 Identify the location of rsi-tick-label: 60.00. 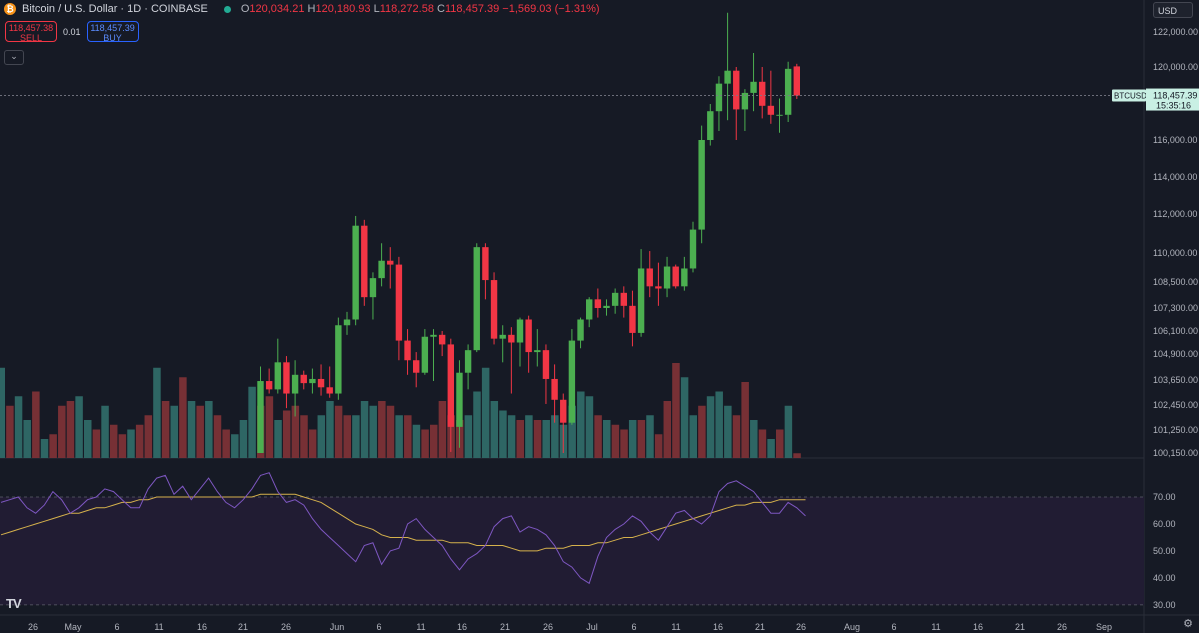
(1164, 524).